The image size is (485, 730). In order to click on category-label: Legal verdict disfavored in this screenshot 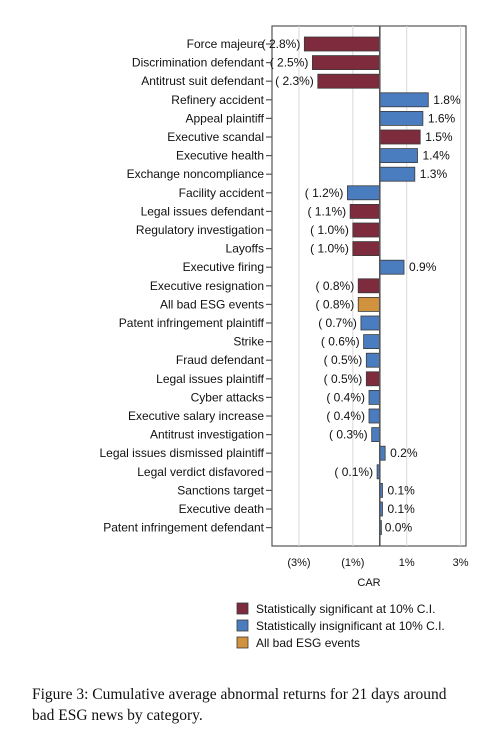, I will do `click(200, 472)`.